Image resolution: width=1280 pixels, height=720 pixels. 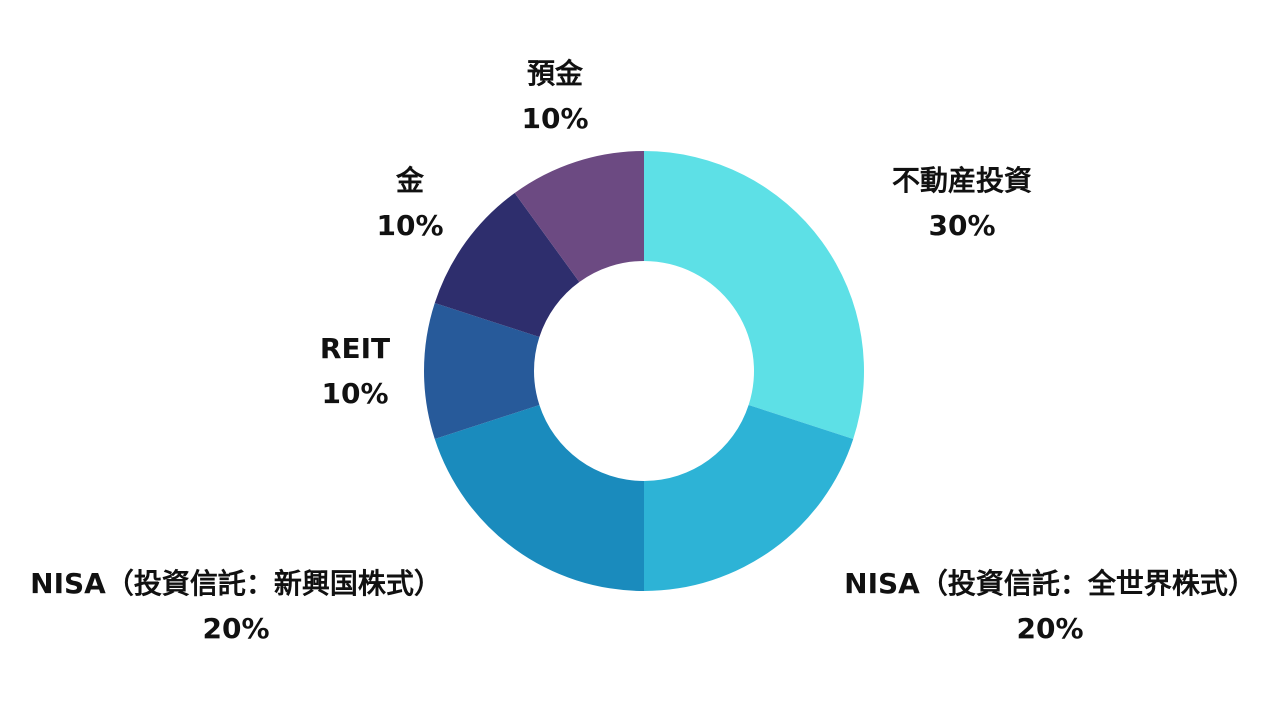 I want to click on slice-label-5: 預金, so click(x=555, y=73).